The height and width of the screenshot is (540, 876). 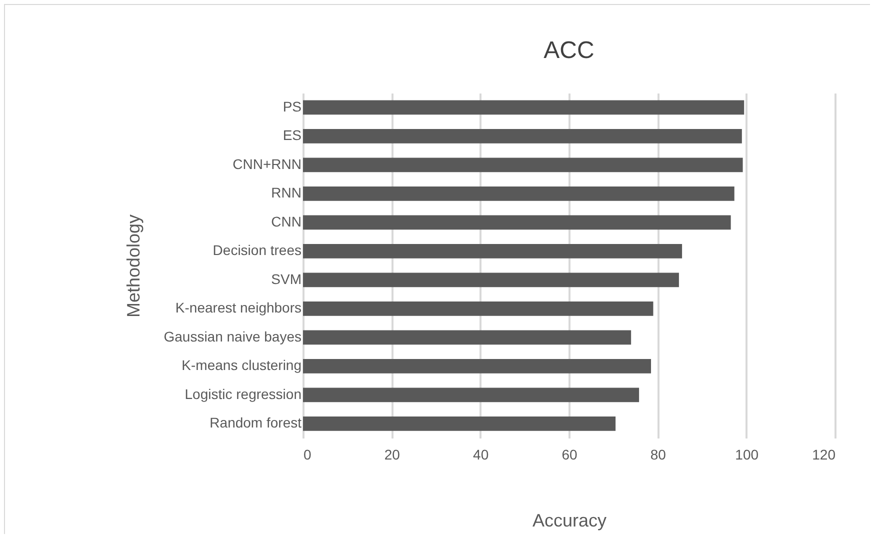 I want to click on y-tick-label: K-means clustering, so click(x=242, y=365).